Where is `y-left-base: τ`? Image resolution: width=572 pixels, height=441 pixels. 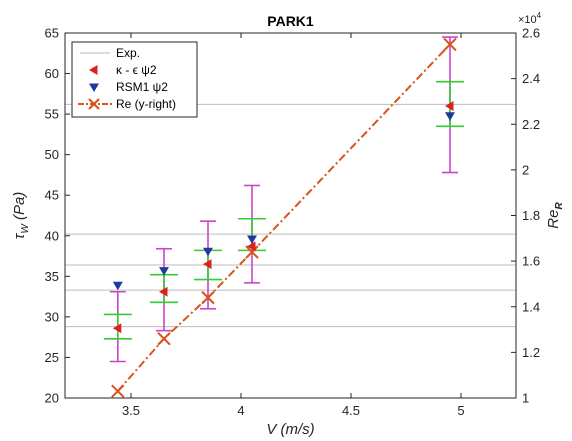 y-left-base: τ is located at coordinates (19, 235).